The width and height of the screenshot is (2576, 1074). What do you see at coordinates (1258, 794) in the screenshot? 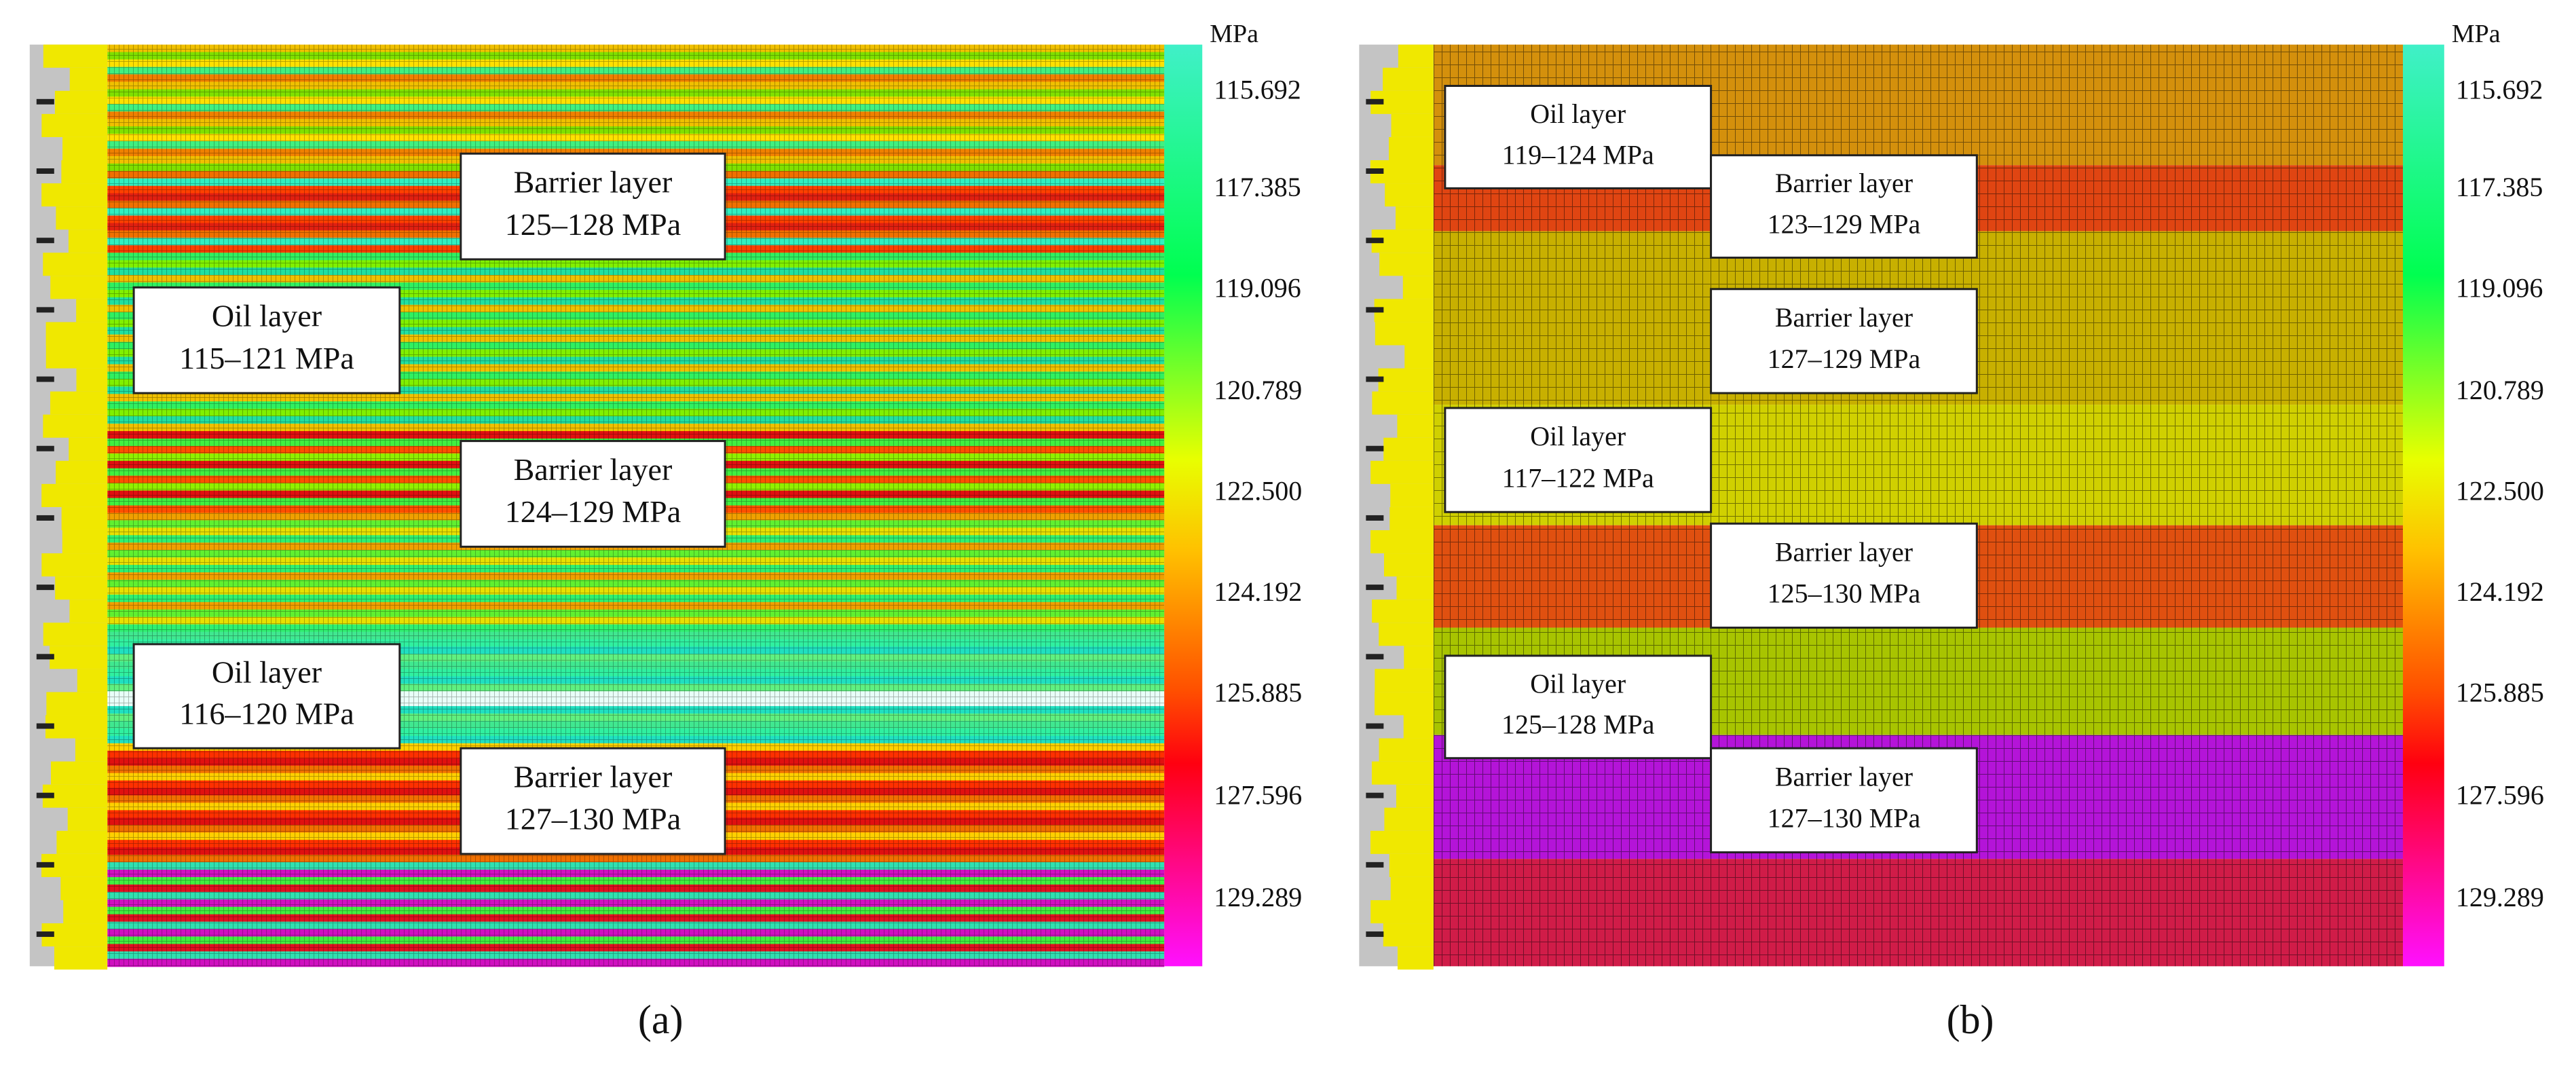
I see `colorbar-tick-label: 127.596` at bounding box center [1258, 794].